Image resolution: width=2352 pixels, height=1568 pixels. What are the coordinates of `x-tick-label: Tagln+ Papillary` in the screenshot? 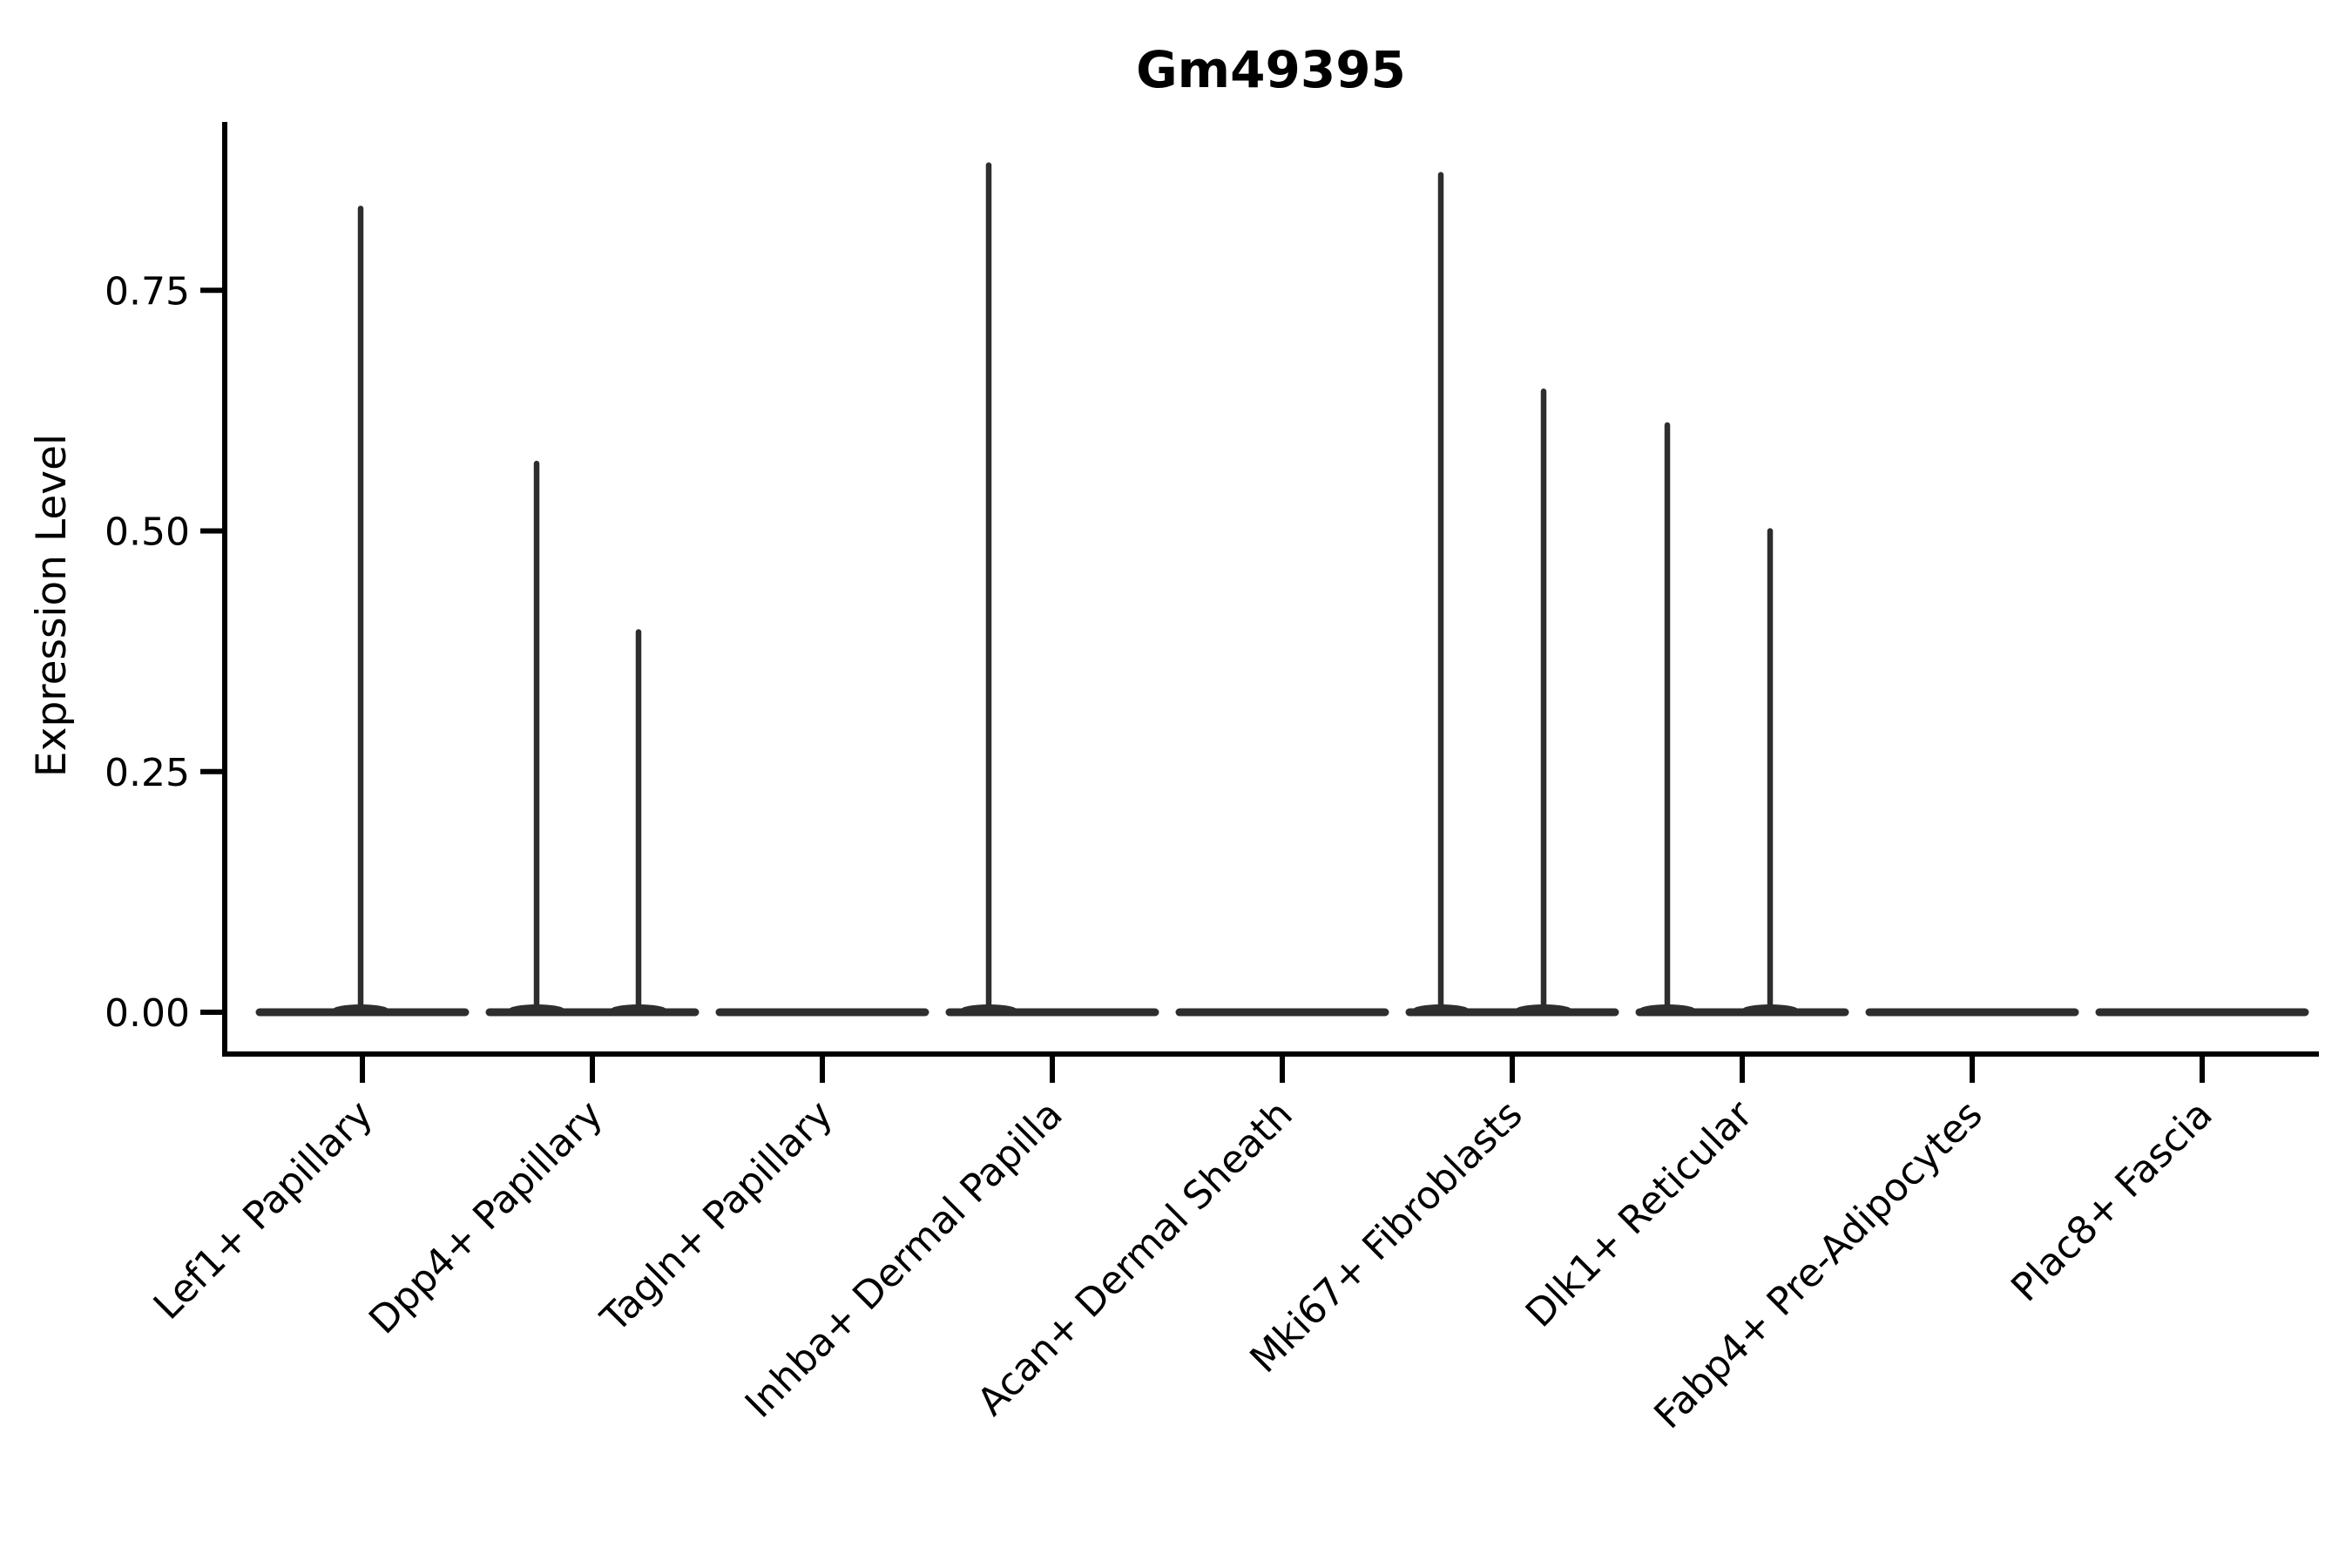 It's located at (716, 1217).